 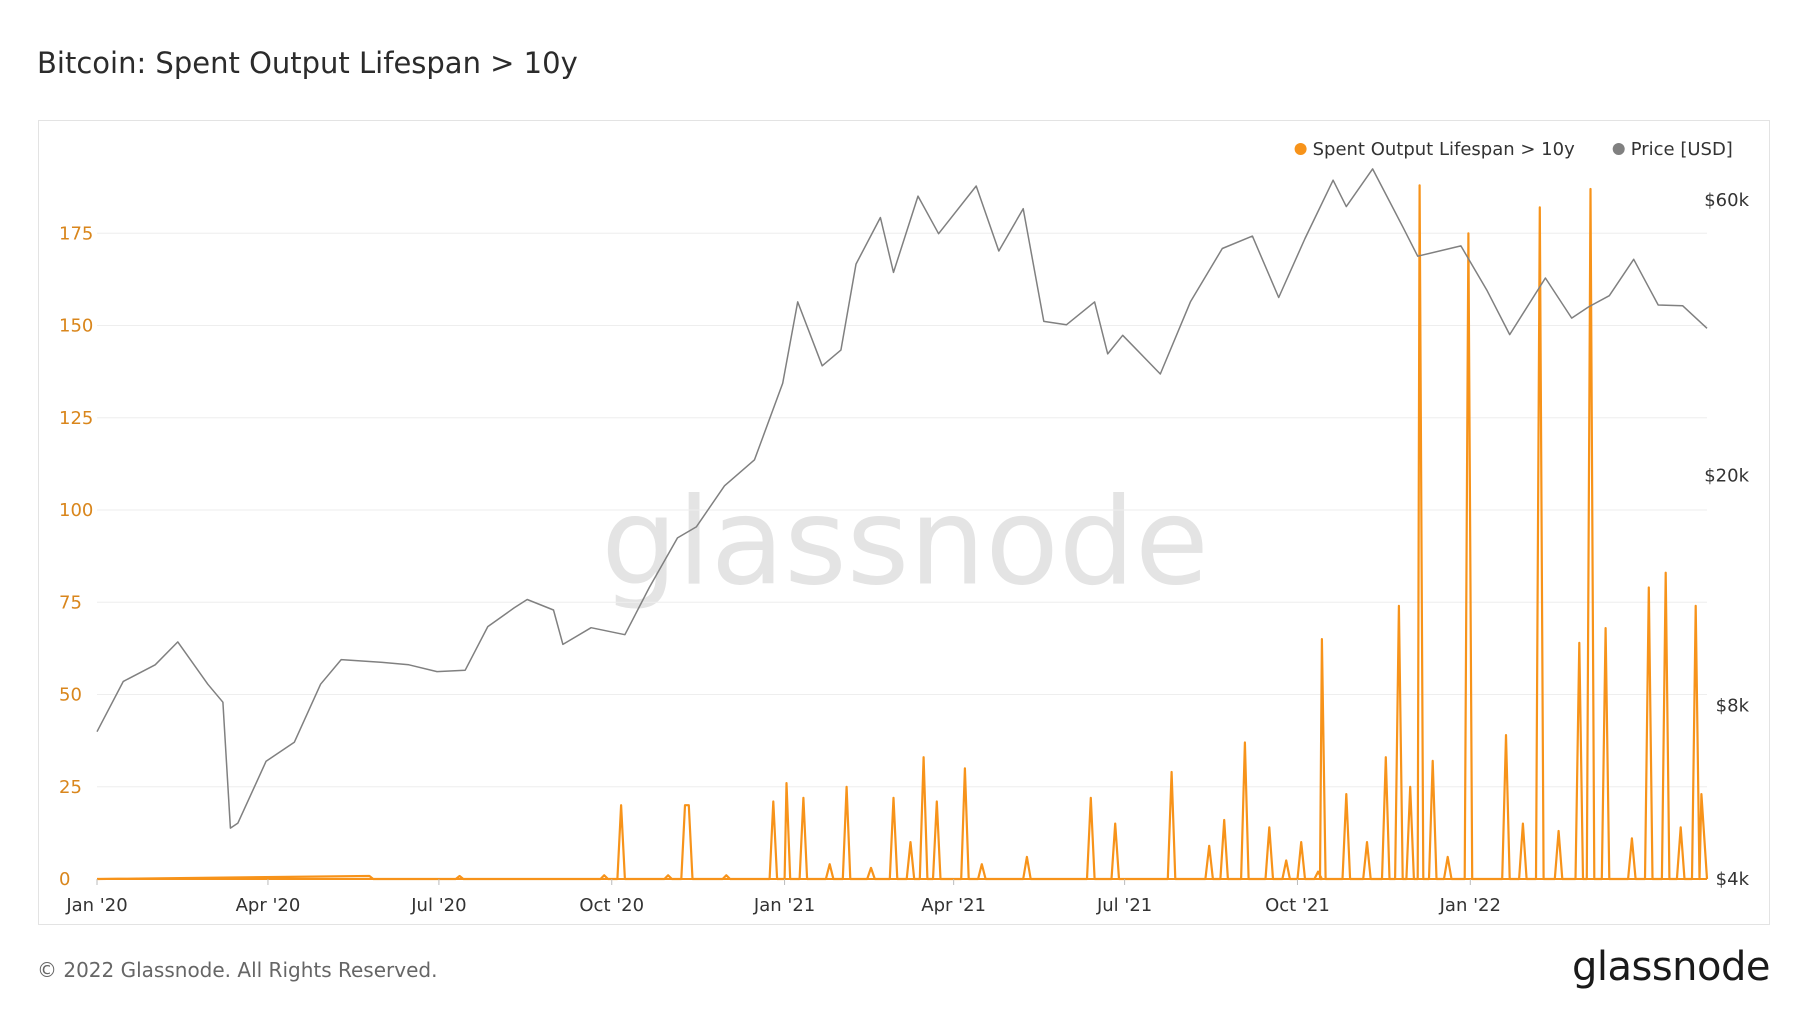 I want to click on left-axis-tick-label: 25, so click(x=70, y=787).